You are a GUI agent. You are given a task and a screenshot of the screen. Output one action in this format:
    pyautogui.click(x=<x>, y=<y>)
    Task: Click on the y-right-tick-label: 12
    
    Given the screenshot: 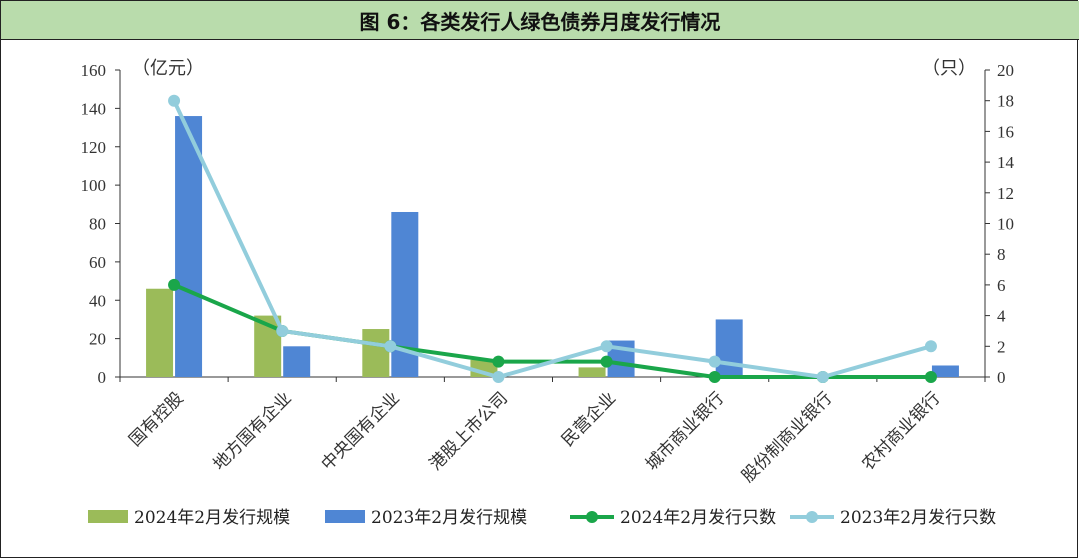 What is the action you would take?
    pyautogui.click(x=1005, y=193)
    